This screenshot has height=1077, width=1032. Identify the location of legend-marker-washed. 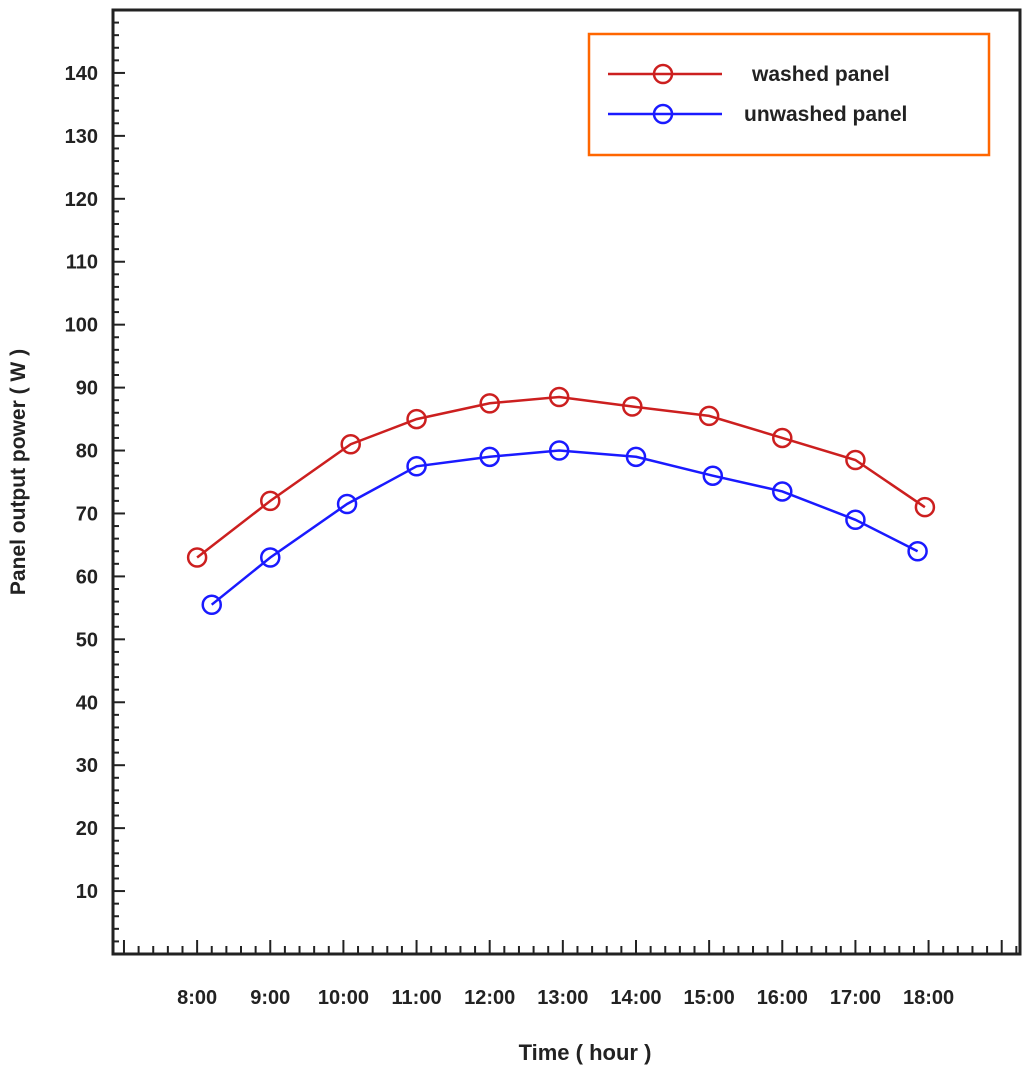
(663, 74).